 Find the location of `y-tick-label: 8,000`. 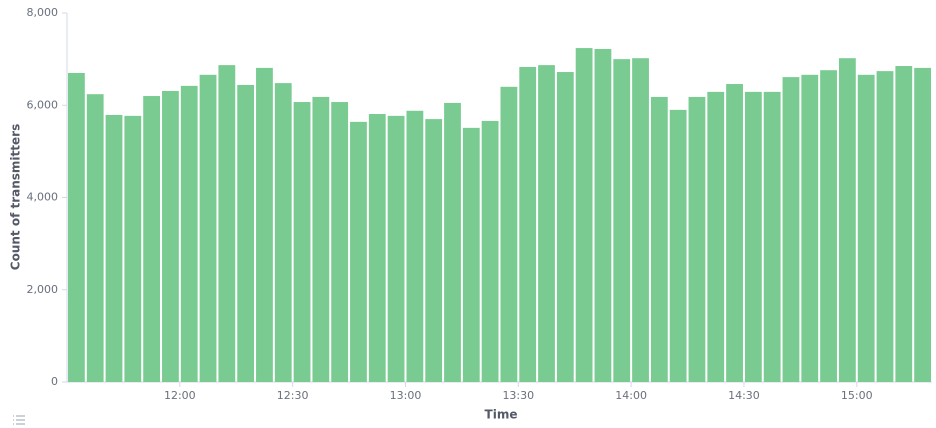

y-tick-label: 8,000 is located at coordinates (43, 12).